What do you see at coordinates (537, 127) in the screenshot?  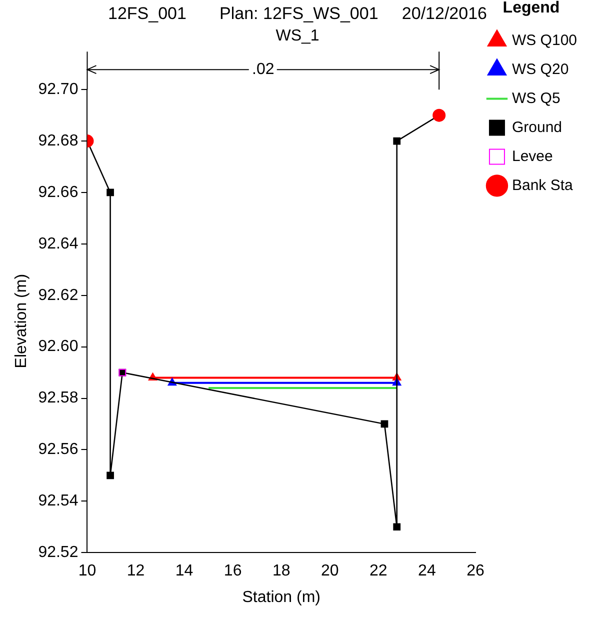 I see `legend-label: Ground` at bounding box center [537, 127].